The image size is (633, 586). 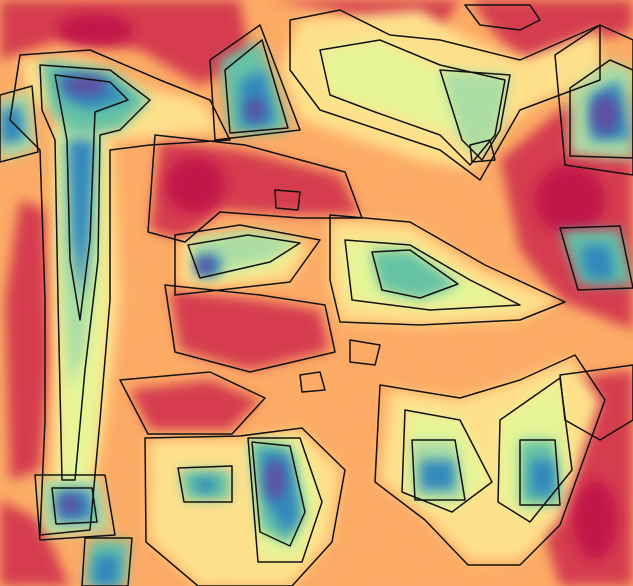 I want to click on teal-region, so click(x=415, y=275).